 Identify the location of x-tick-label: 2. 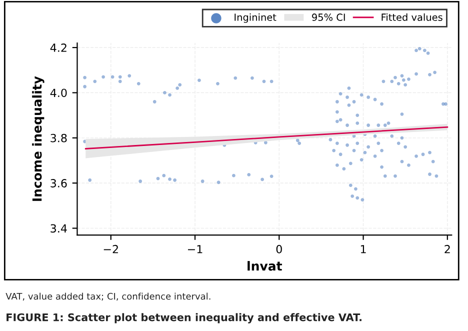
(447, 249).